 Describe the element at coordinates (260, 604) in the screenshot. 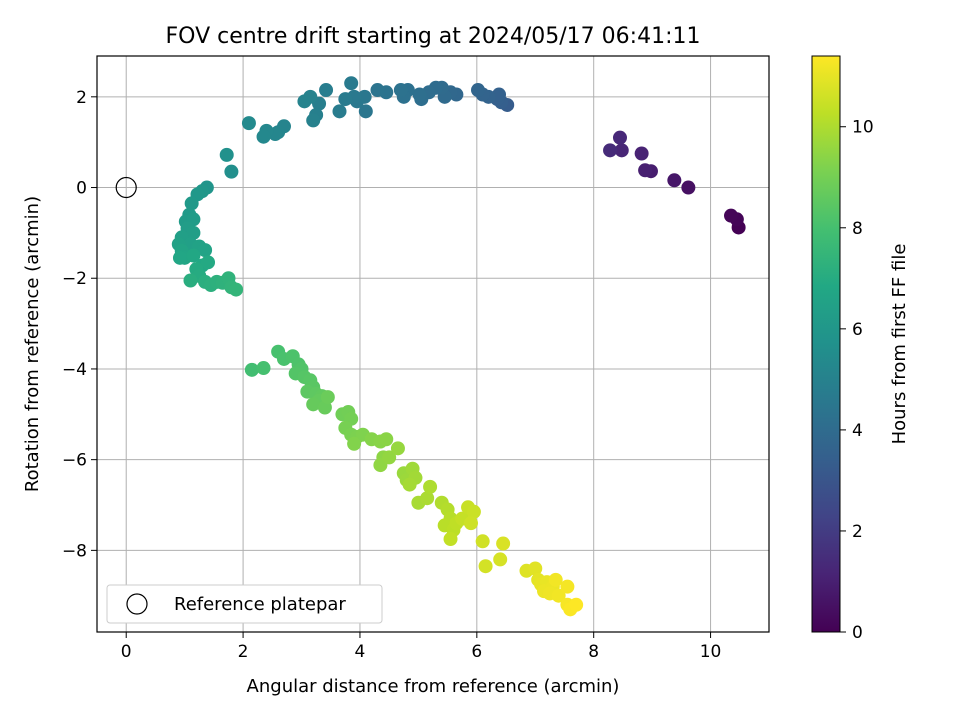

I see `legend-label-reference: Reference platepar` at that location.